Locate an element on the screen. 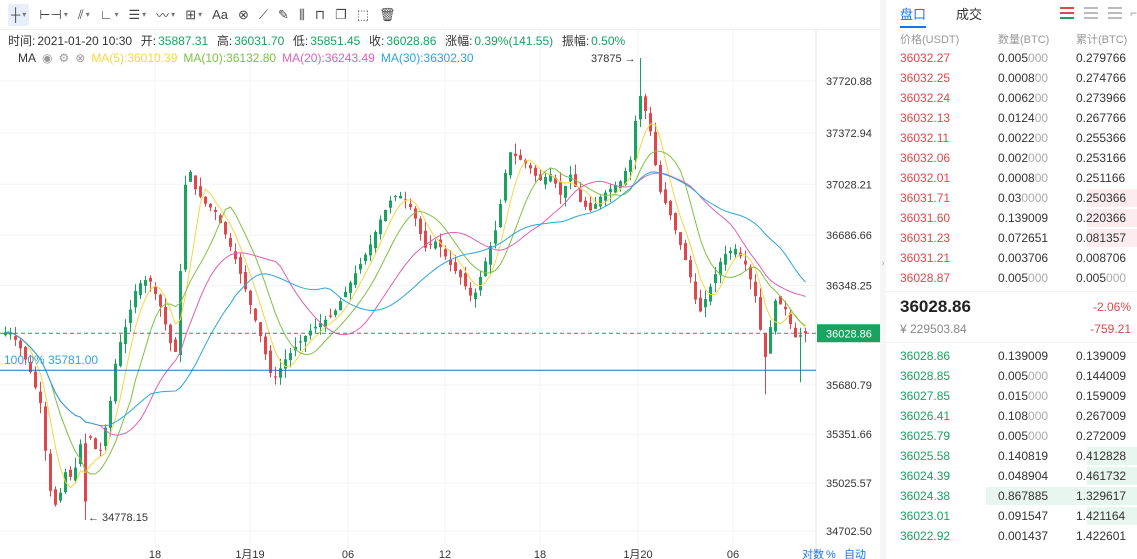 The image size is (1137, 559). crosshair-tool: ┼ ▾ is located at coordinates (19, 14).